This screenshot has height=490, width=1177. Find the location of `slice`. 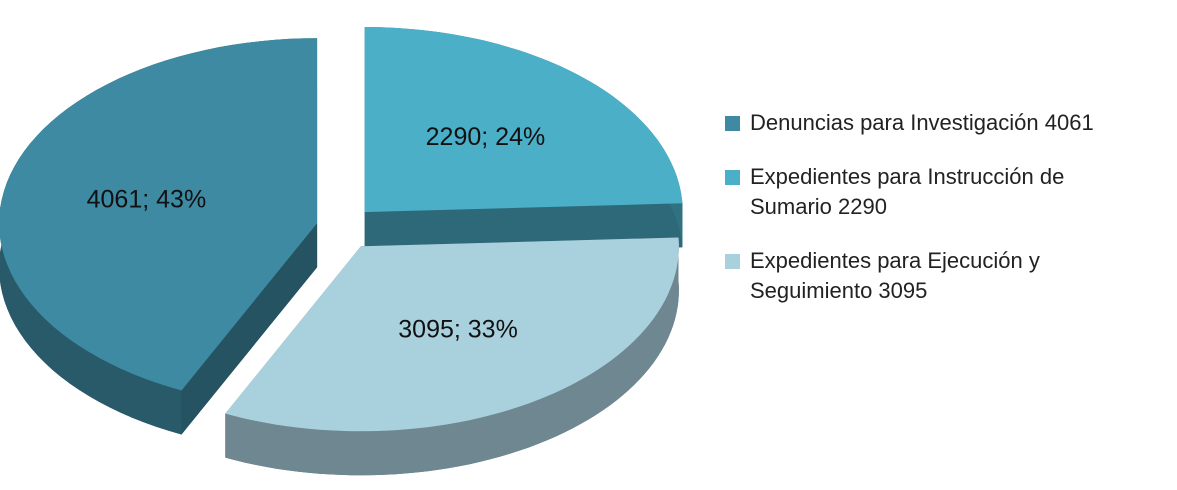

slice is located at coordinates (523, 120).